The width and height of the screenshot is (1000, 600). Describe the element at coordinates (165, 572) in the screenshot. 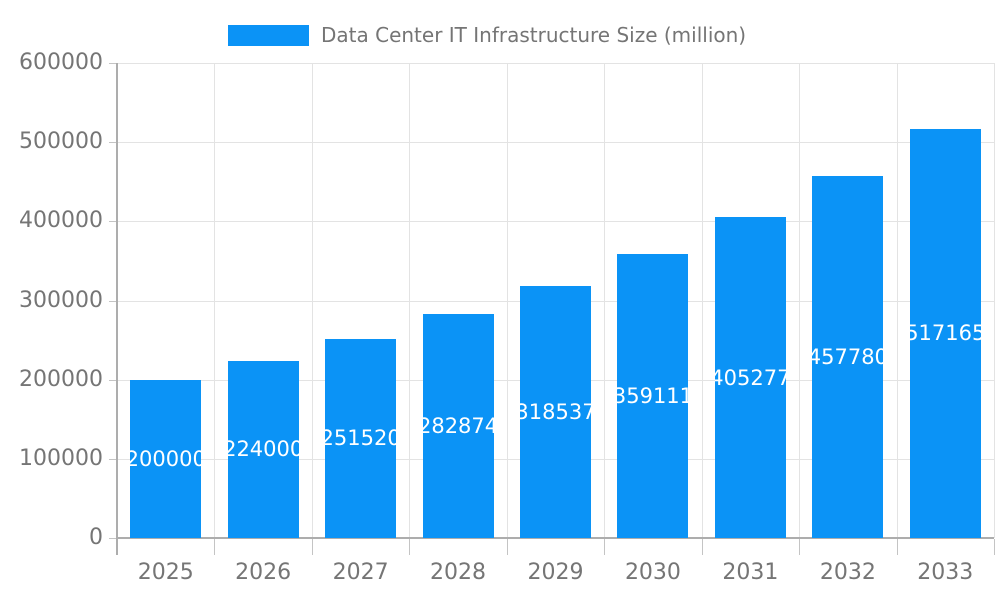

I see `x-tick-label: 2025` at that location.